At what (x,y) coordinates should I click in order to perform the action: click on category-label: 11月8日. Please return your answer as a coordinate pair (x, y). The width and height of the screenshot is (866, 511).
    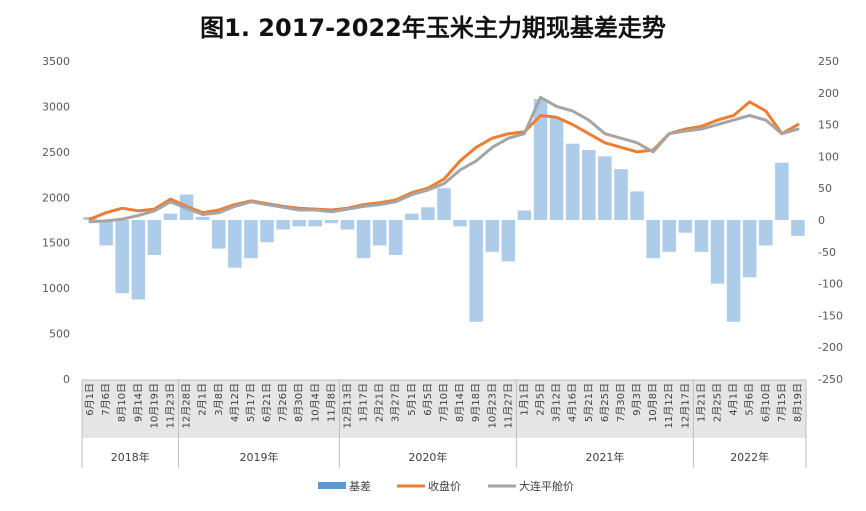
    Looking at the image, I should click on (331, 402).